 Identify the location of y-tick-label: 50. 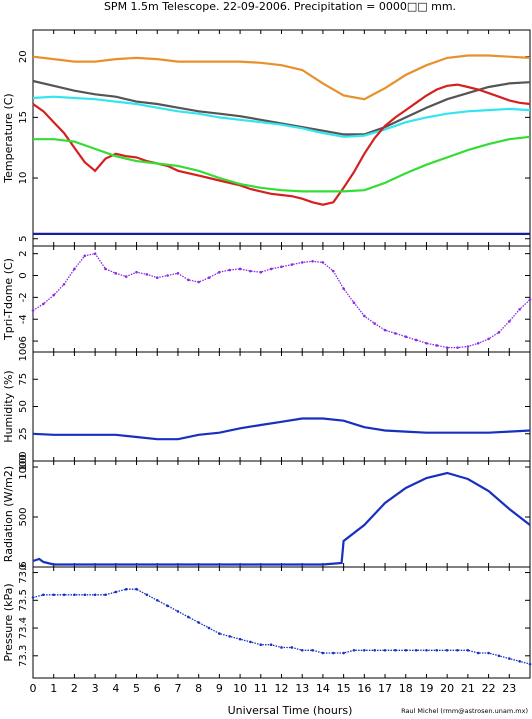
(23, 406).